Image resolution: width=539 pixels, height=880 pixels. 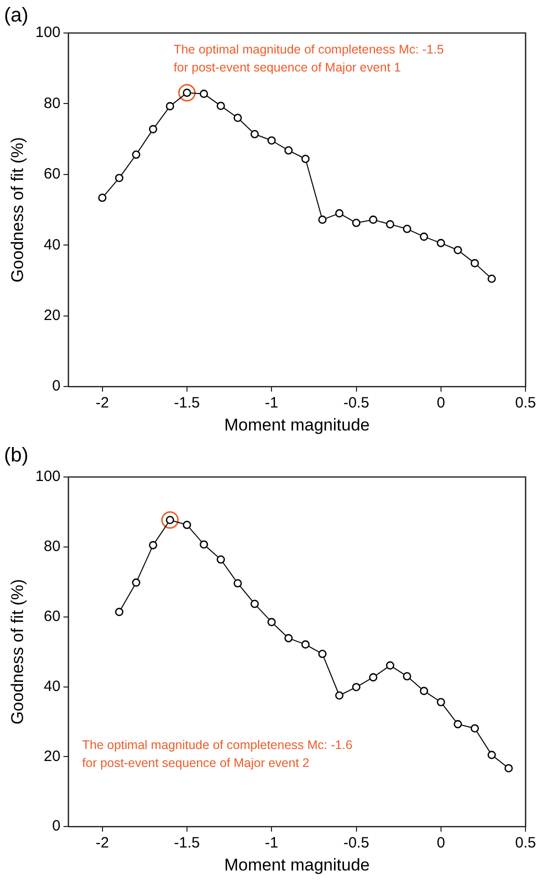 I want to click on chart-title: (a), so click(x=16, y=15).